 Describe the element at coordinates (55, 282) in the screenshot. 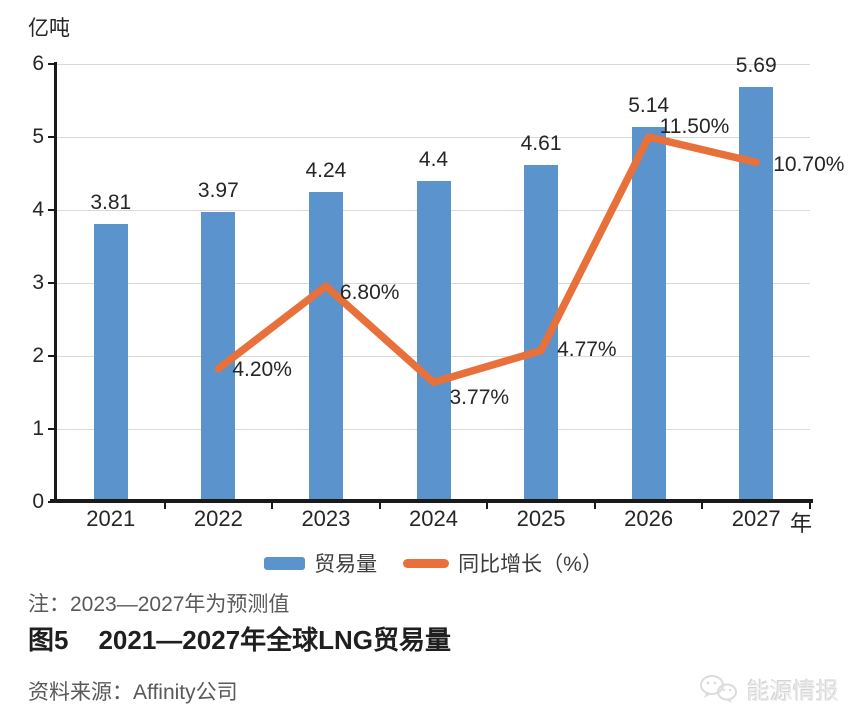

I see `y-axis-line` at that location.